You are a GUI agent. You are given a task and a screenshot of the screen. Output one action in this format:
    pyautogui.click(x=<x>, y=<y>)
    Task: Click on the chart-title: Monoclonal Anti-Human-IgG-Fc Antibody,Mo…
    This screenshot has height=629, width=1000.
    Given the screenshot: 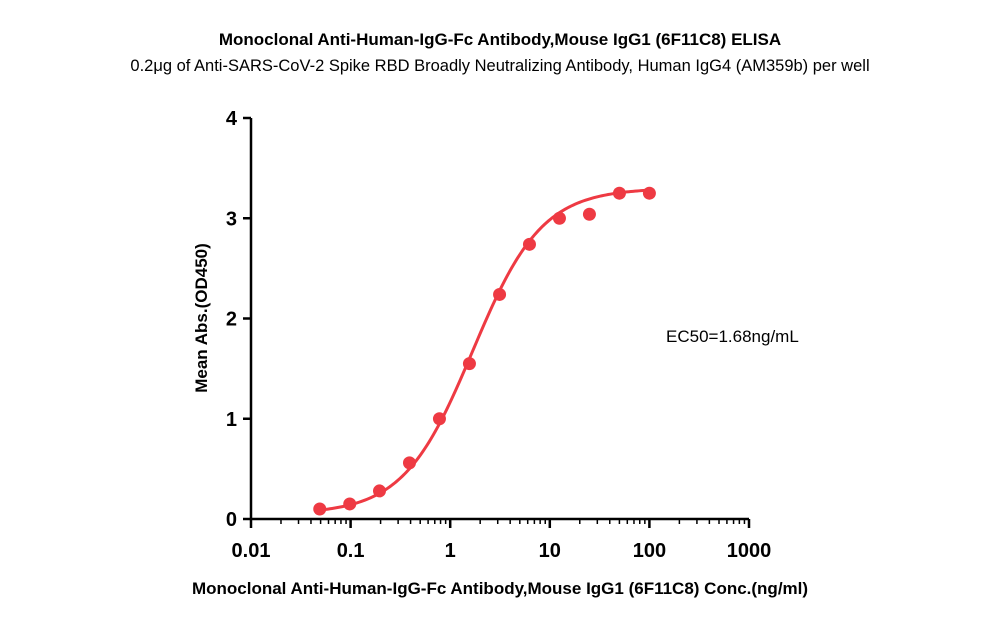 What is the action you would take?
    pyautogui.click(x=500, y=39)
    